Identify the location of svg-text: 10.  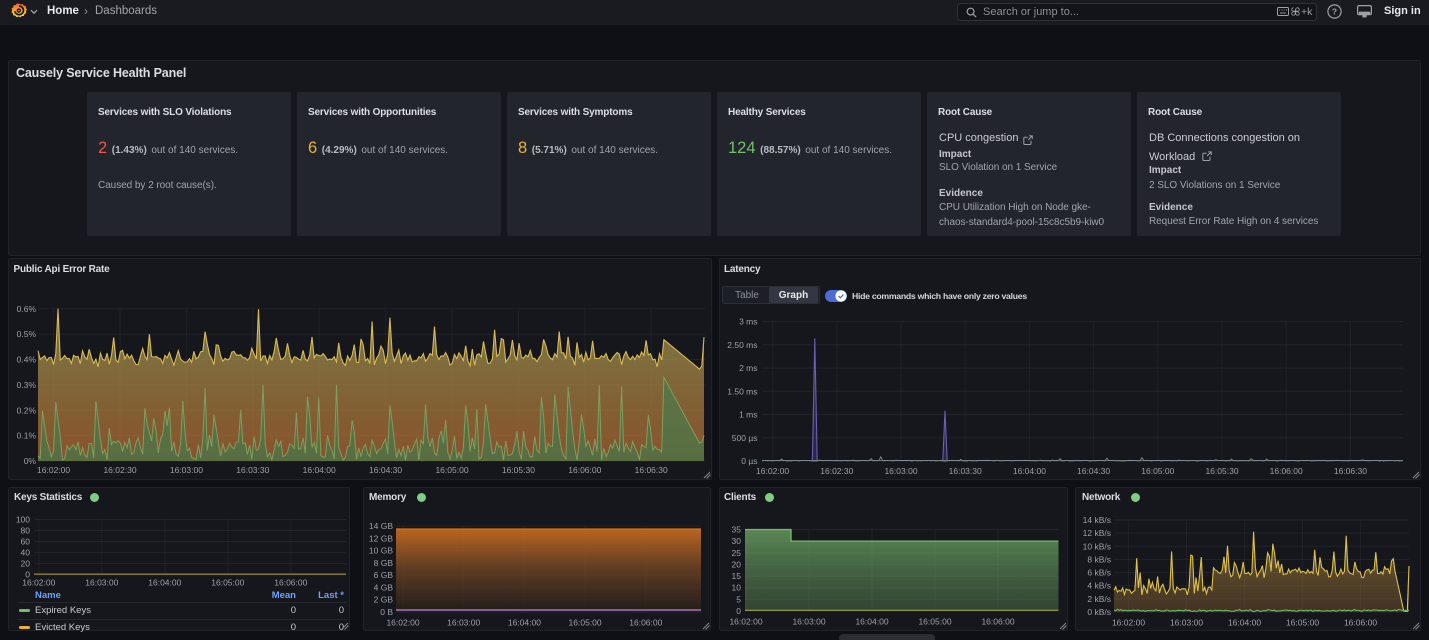
(737, 588).